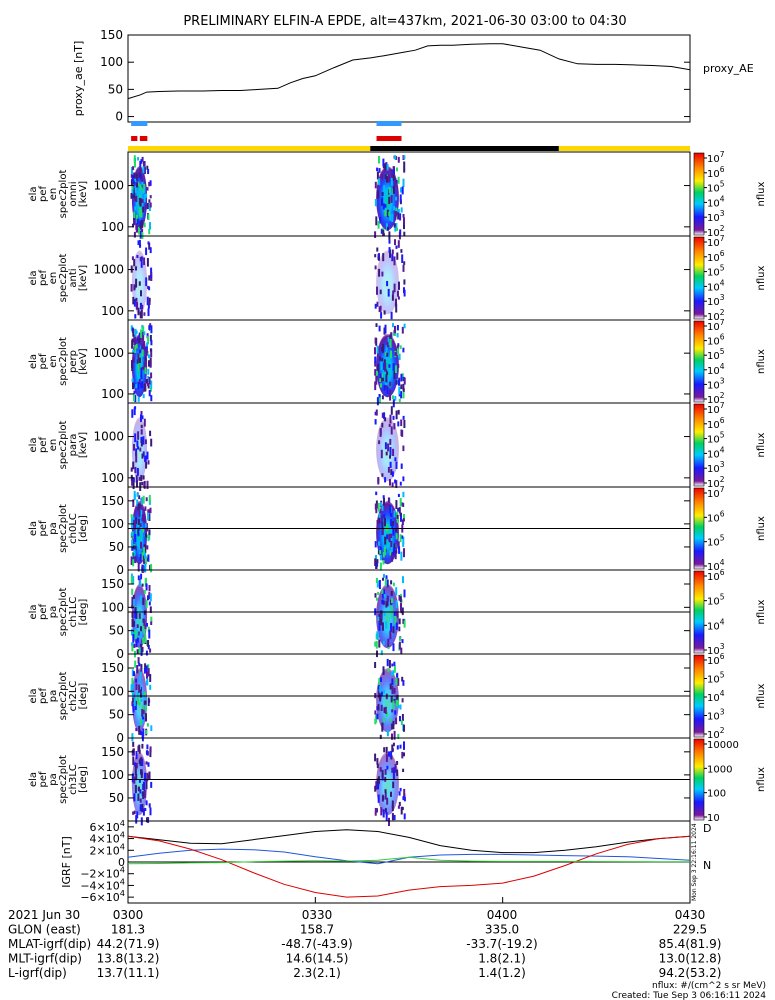  I want to click on footer-row-value: 0330, so click(317, 915).